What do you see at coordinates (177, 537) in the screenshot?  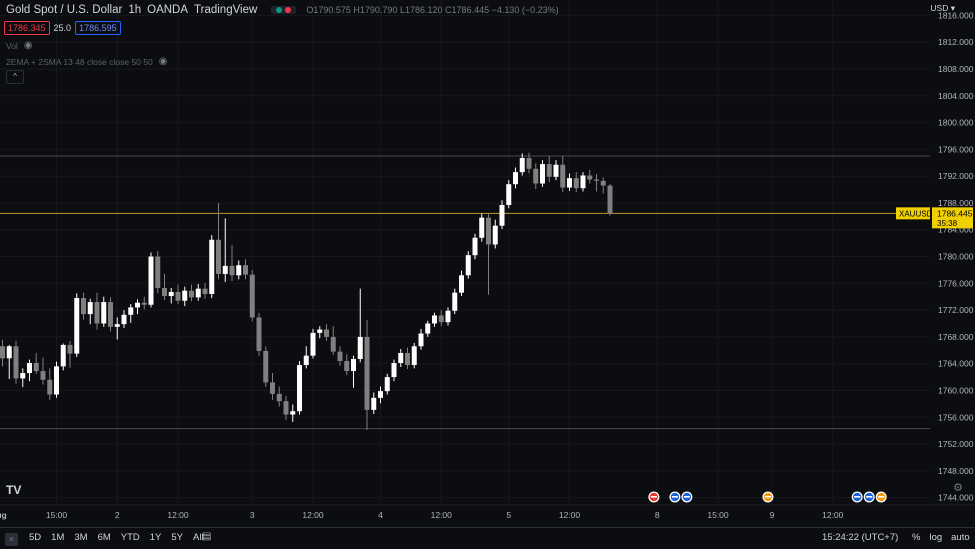 I see `range-5y: 5Y` at bounding box center [177, 537].